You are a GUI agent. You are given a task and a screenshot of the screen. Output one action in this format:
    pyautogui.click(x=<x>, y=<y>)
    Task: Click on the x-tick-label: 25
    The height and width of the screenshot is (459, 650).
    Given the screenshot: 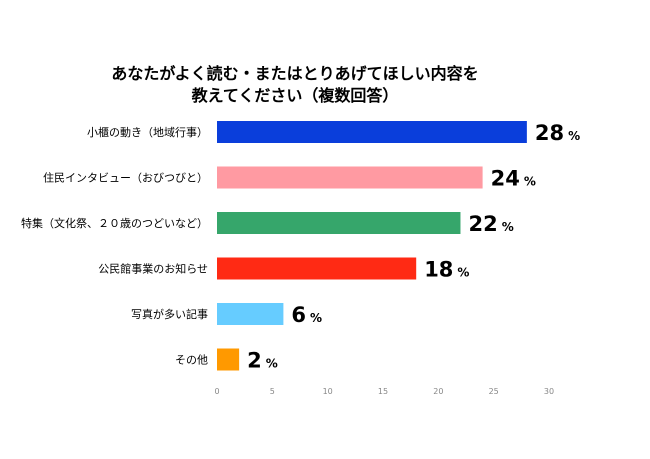 What is the action you would take?
    pyautogui.click(x=494, y=391)
    